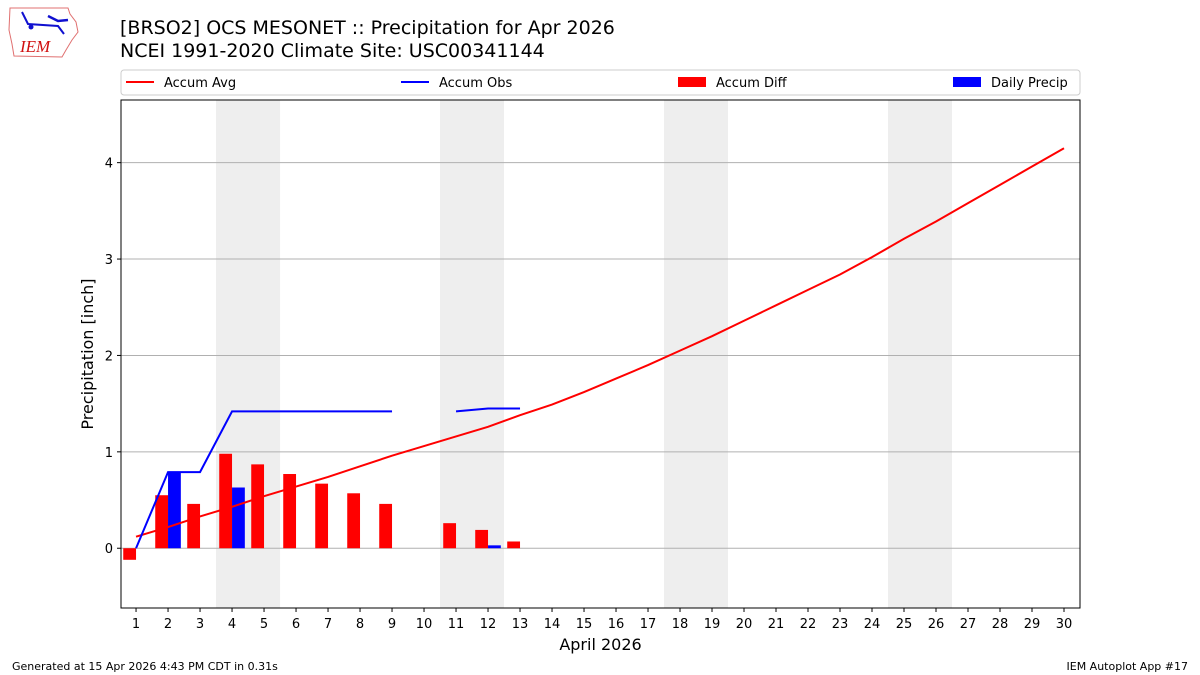  I want to click on x-tick-label: 18, so click(680, 624).